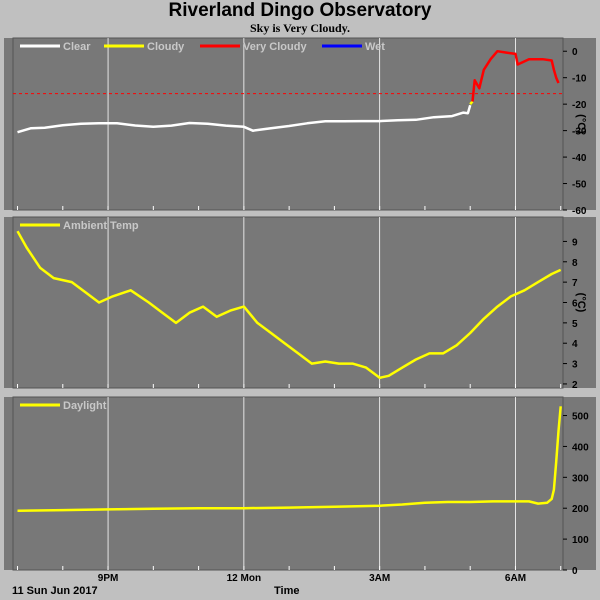  What do you see at coordinates (575, 344) in the screenshot?
I see `y-tick-label: 4` at bounding box center [575, 344].